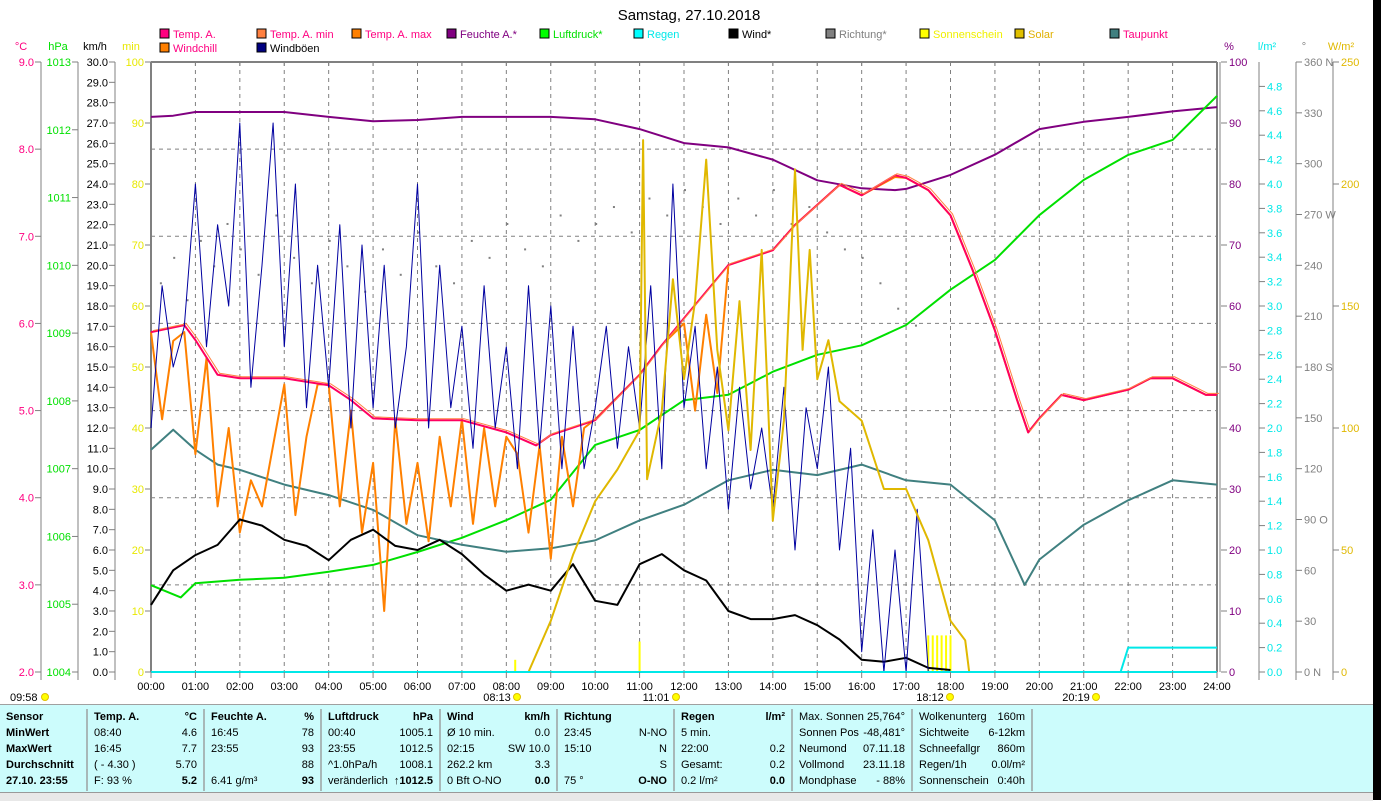  What do you see at coordinates (1274, 600) in the screenshot?
I see `axis-tick-label-rain: 0.6` at bounding box center [1274, 600].